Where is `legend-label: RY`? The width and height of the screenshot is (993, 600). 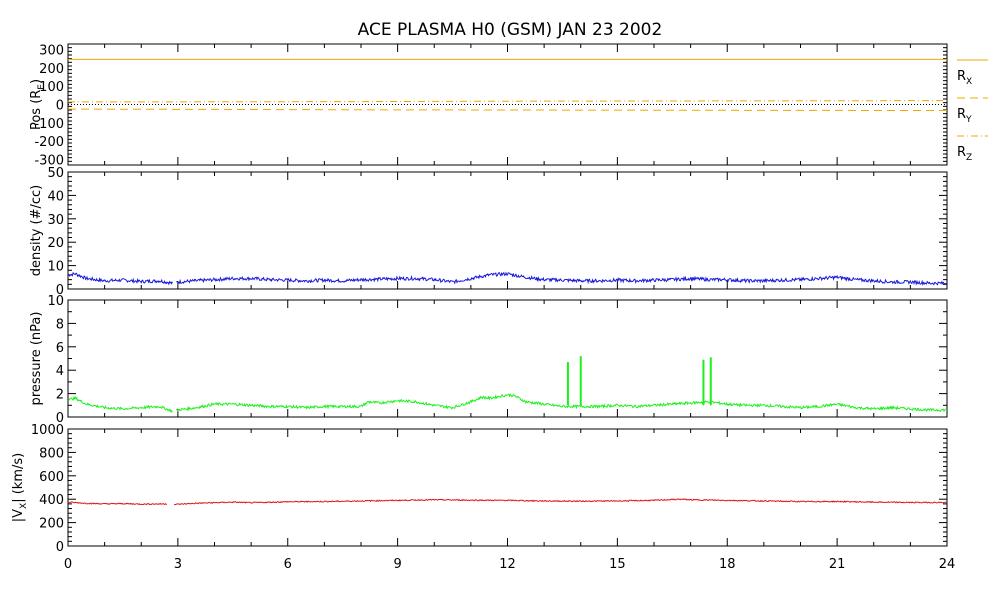
legend-label: RY is located at coordinates (964, 116).